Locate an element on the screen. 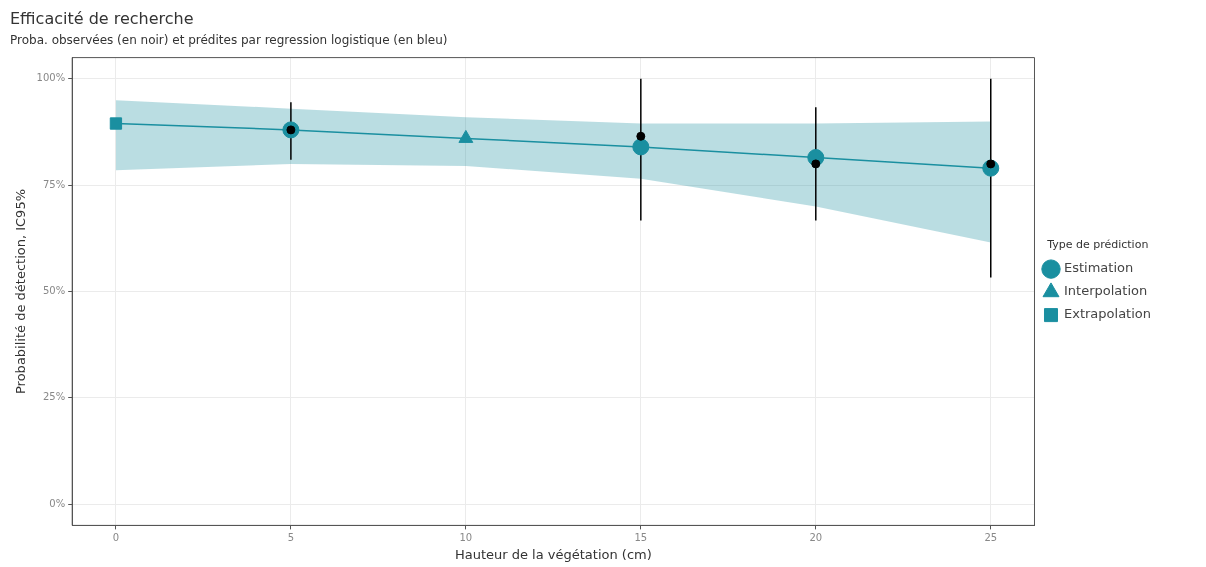  y-tick-label: 75% is located at coordinates (54, 184).